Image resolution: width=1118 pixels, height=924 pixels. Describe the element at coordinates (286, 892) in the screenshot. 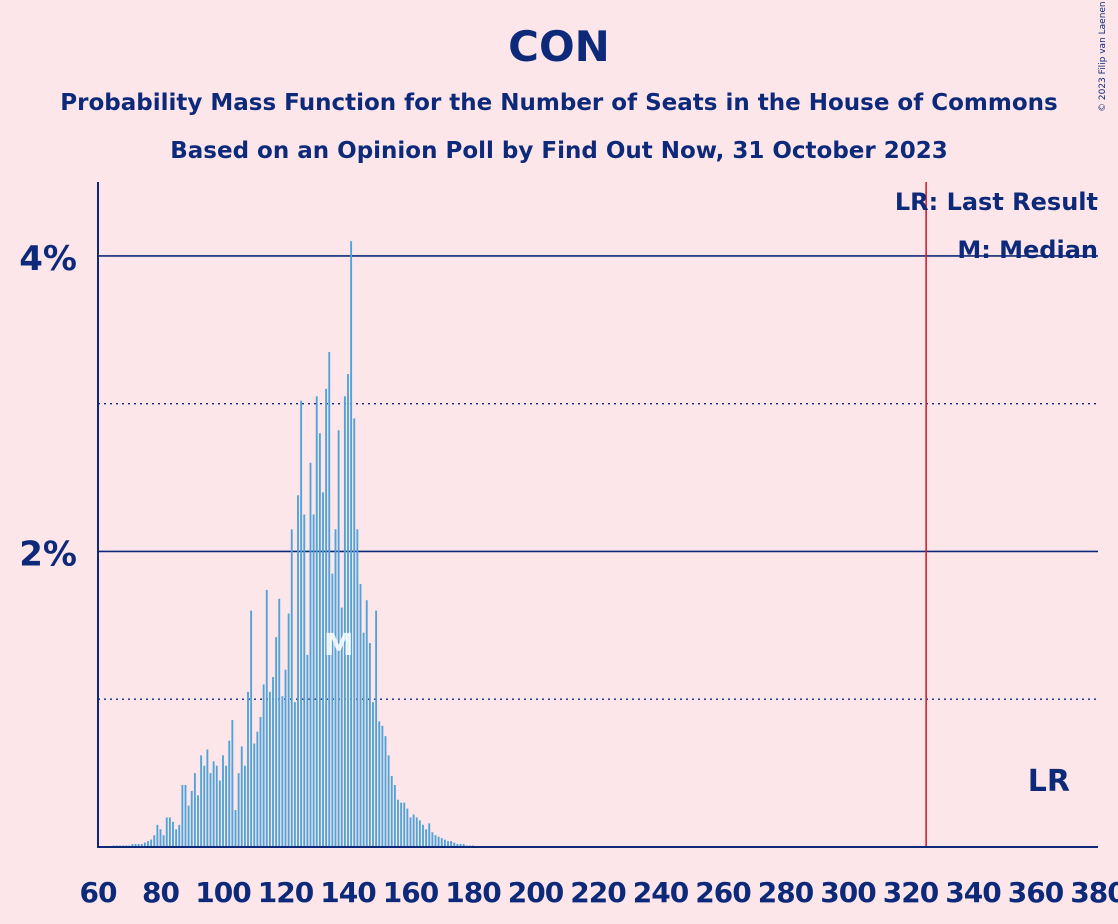

I see `x-tick-label: 120` at that location.